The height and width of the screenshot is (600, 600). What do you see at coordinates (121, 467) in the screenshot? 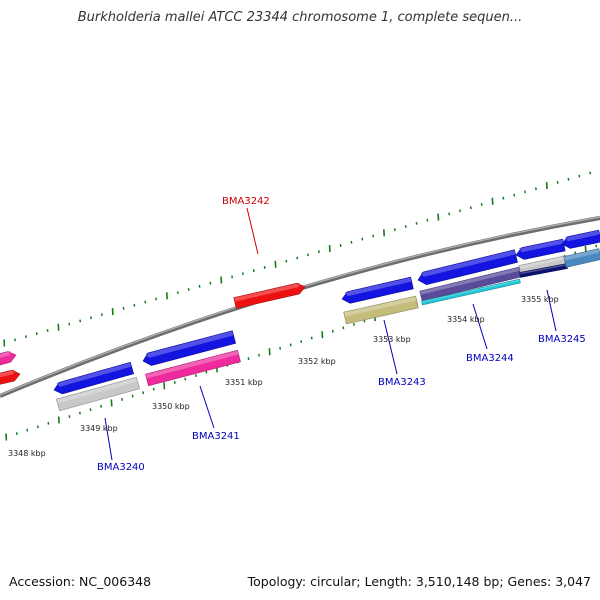
I see `gene-label: BMA3240` at bounding box center [121, 467].